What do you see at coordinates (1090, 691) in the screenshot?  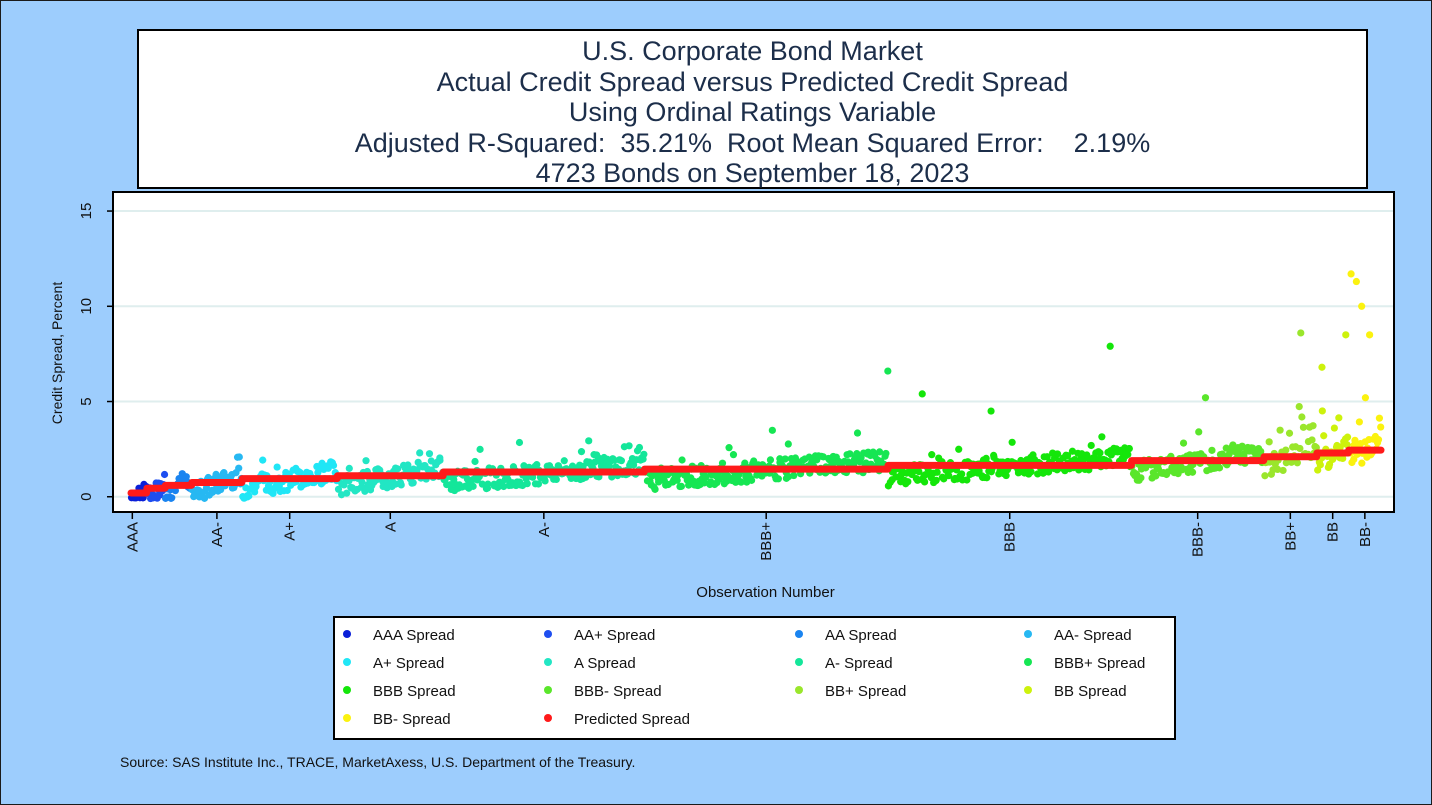 I see `legend-label: BB Spread` at bounding box center [1090, 691].